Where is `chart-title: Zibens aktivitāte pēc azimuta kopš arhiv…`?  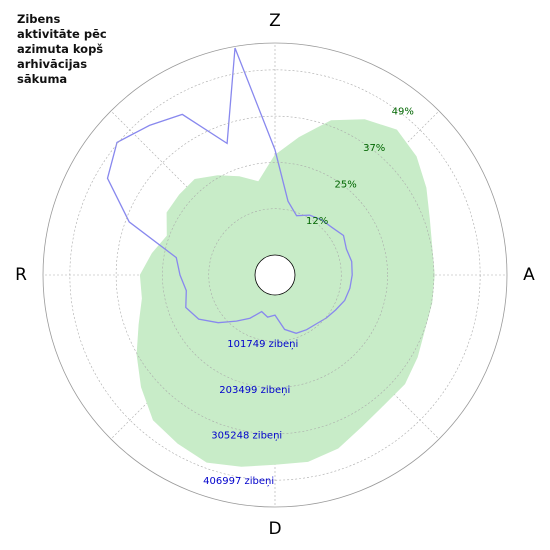 chart-title: Zibens aktivitāte pēc azimuta kopš arhiv… is located at coordinates (62, 49).